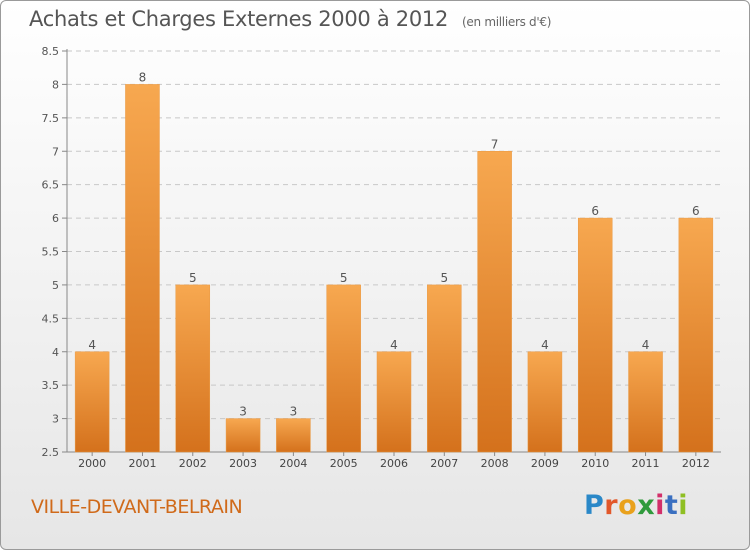 This screenshot has width=750, height=550. I want to click on x-tick-label: 2007, so click(444, 463).